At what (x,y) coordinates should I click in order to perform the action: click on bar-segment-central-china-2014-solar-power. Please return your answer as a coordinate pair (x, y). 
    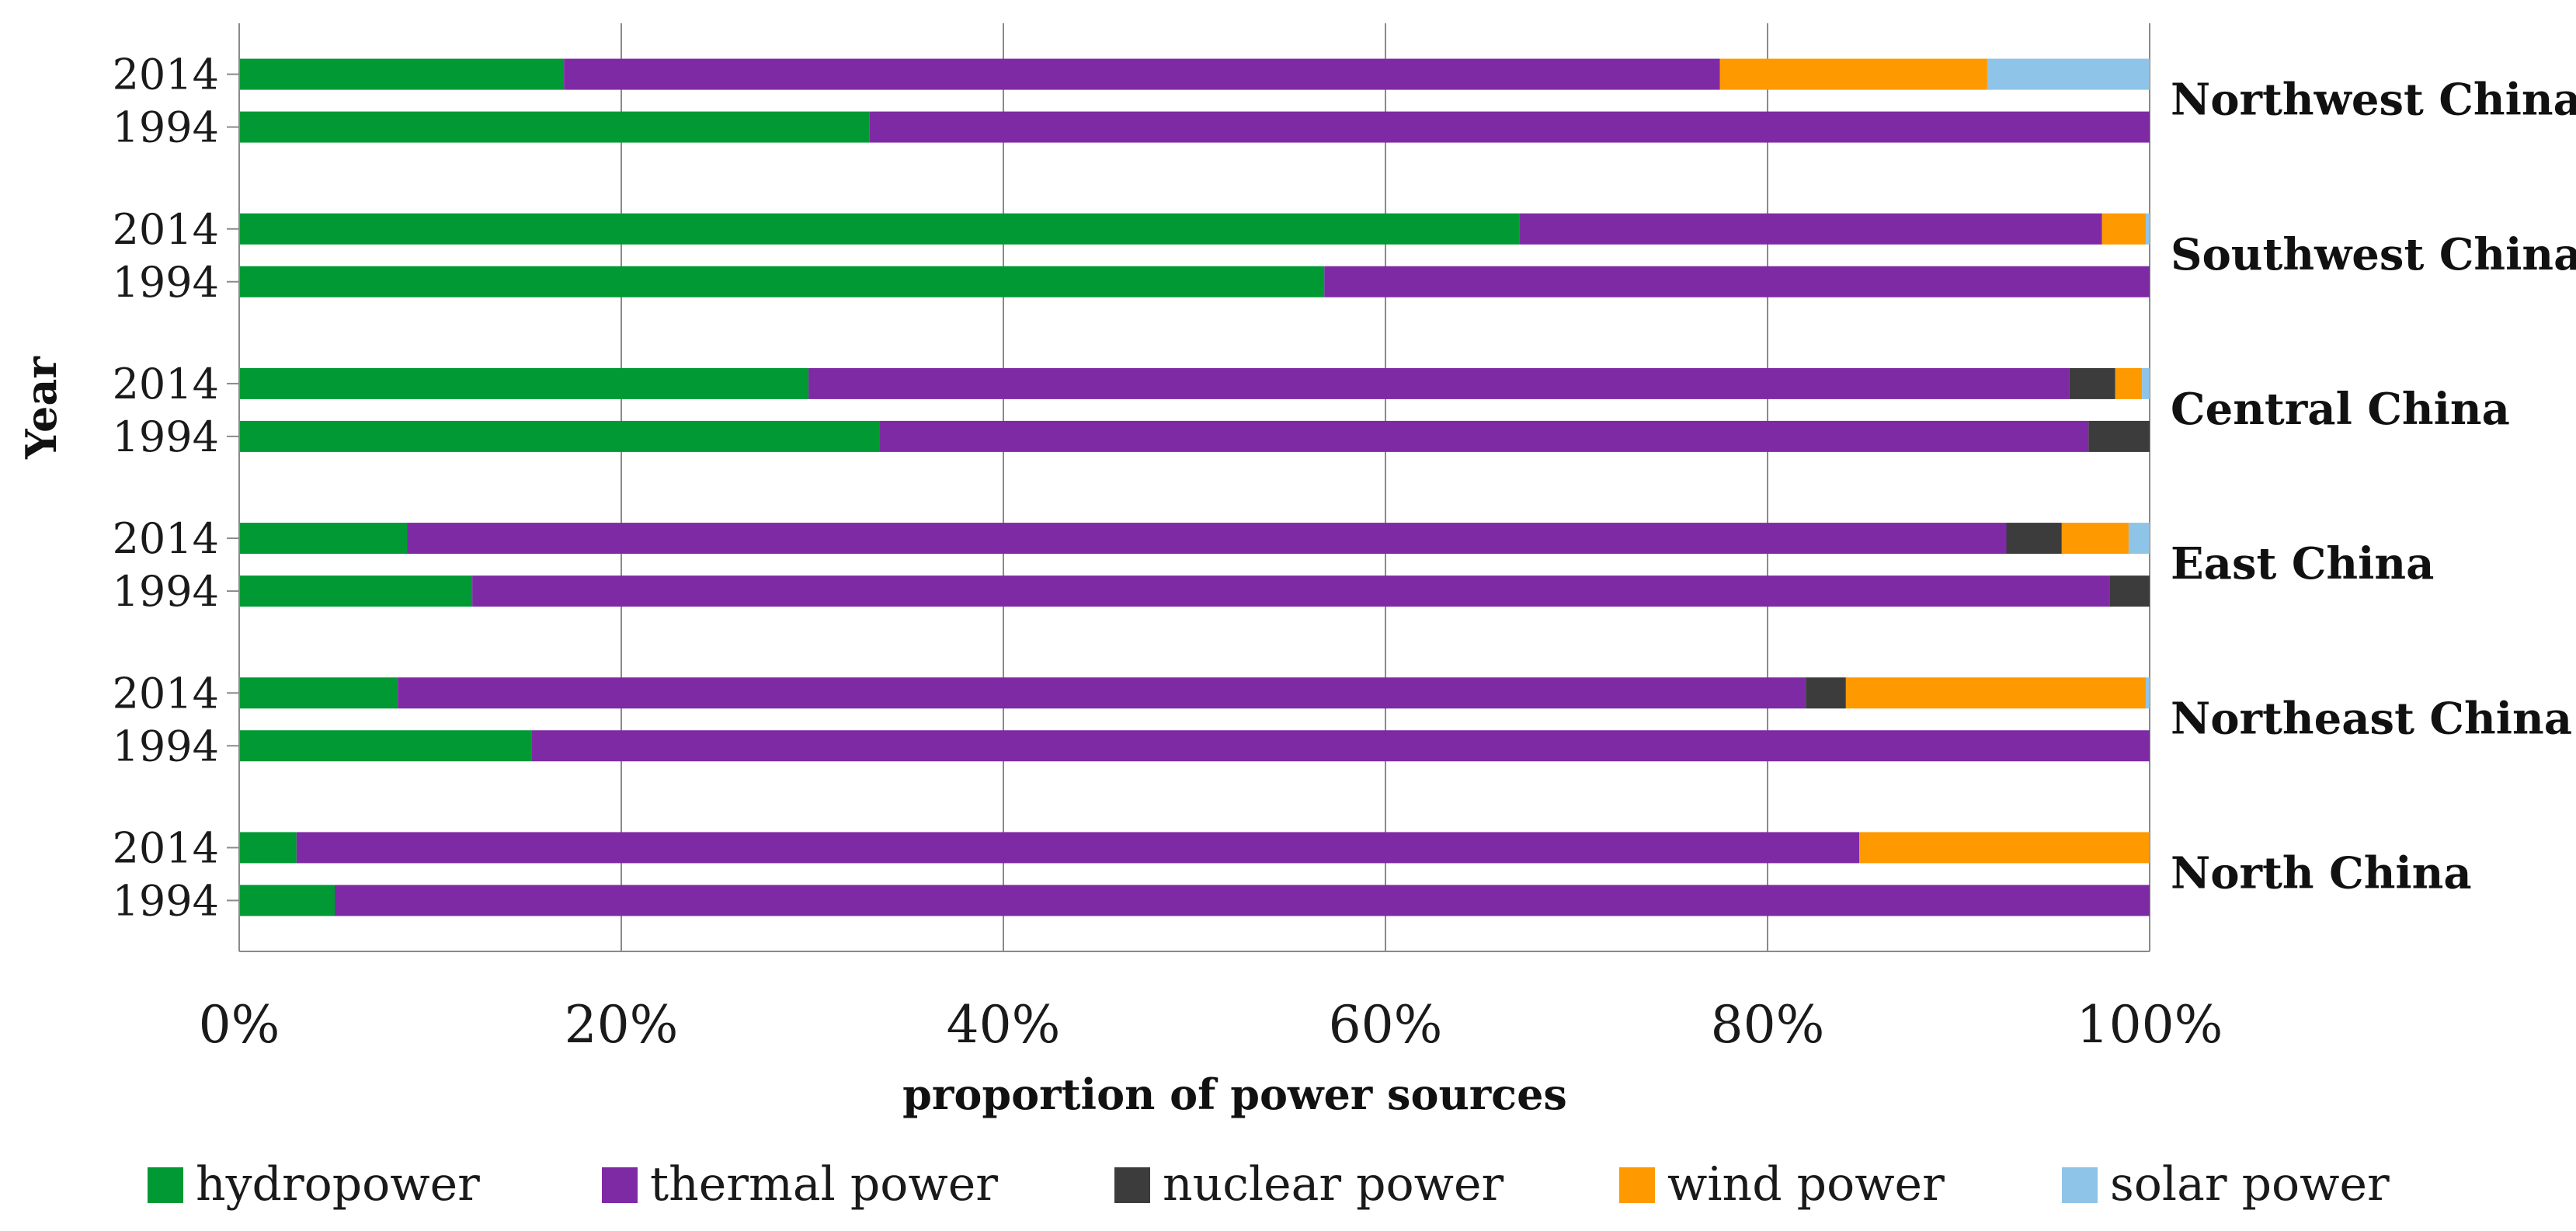
    Looking at the image, I should click on (2146, 383).